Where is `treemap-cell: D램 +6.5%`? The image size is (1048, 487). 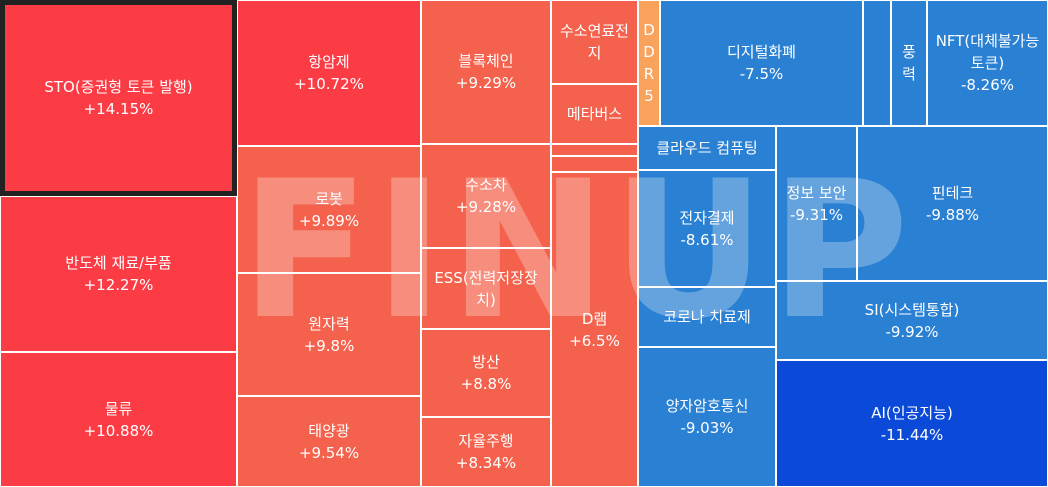
treemap-cell: D램 +6.5% is located at coordinates (594, 329).